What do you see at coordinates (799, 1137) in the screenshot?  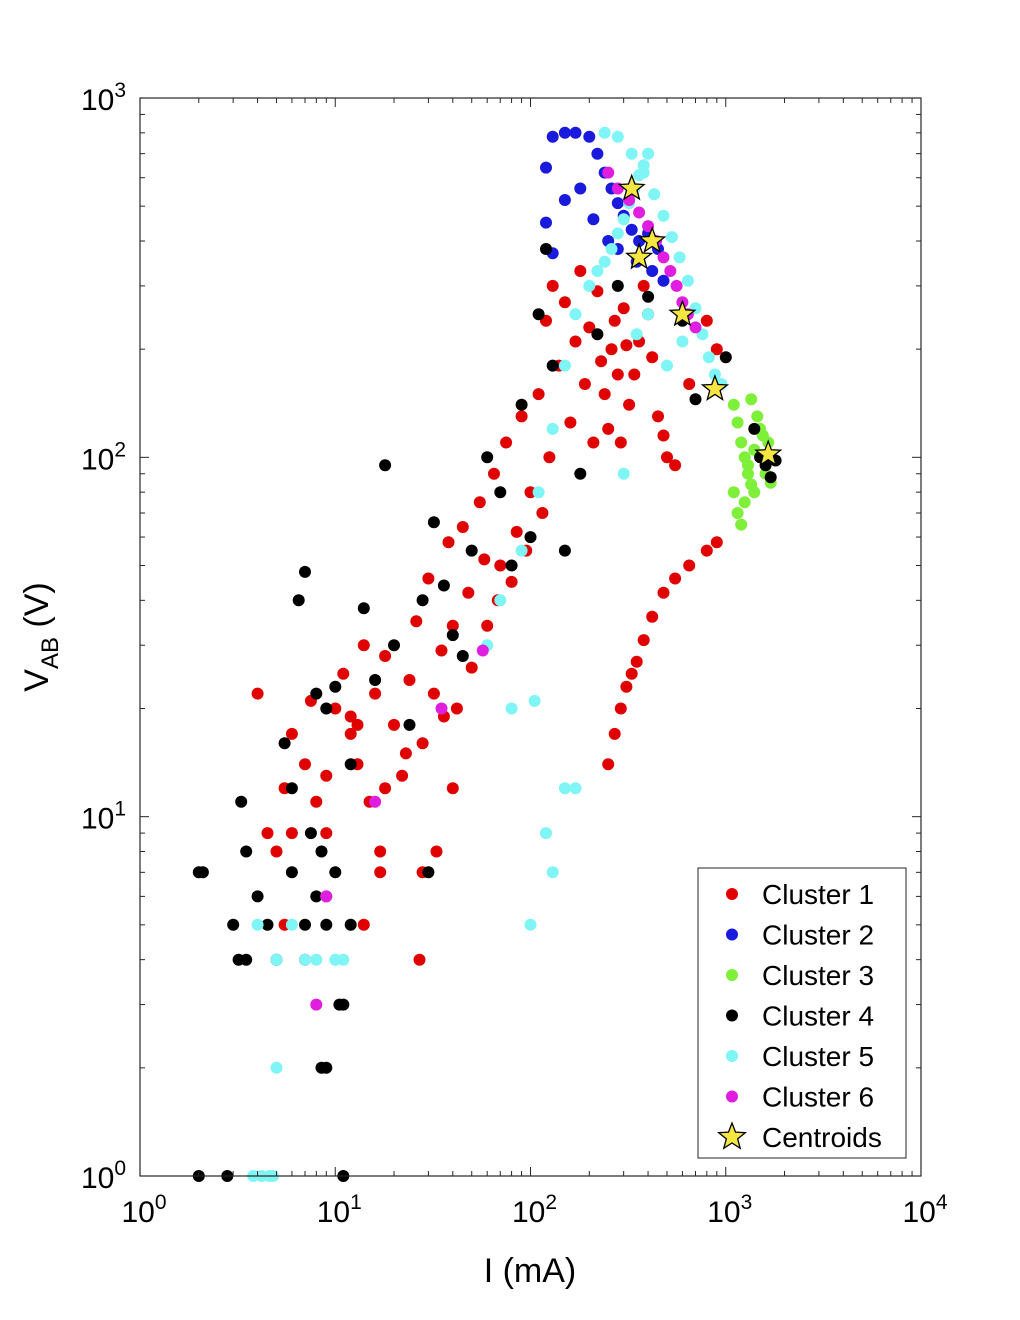 I see `legend-item: Centroids` at bounding box center [799, 1137].